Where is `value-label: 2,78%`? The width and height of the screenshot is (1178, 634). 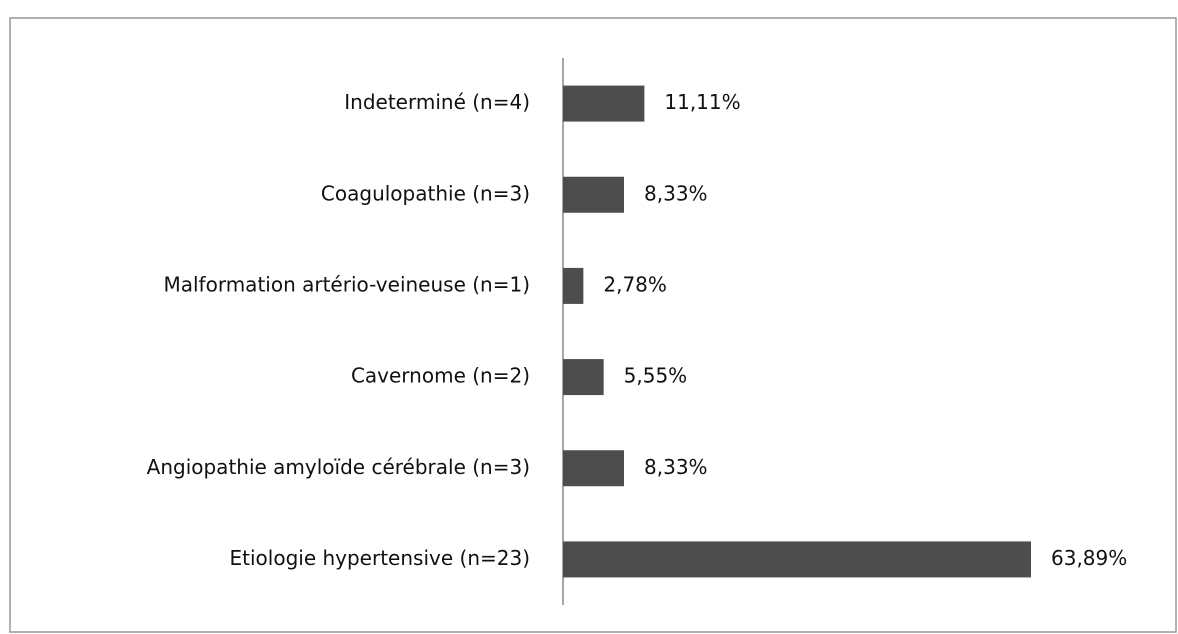 value-label: 2,78% is located at coordinates (635, 284).